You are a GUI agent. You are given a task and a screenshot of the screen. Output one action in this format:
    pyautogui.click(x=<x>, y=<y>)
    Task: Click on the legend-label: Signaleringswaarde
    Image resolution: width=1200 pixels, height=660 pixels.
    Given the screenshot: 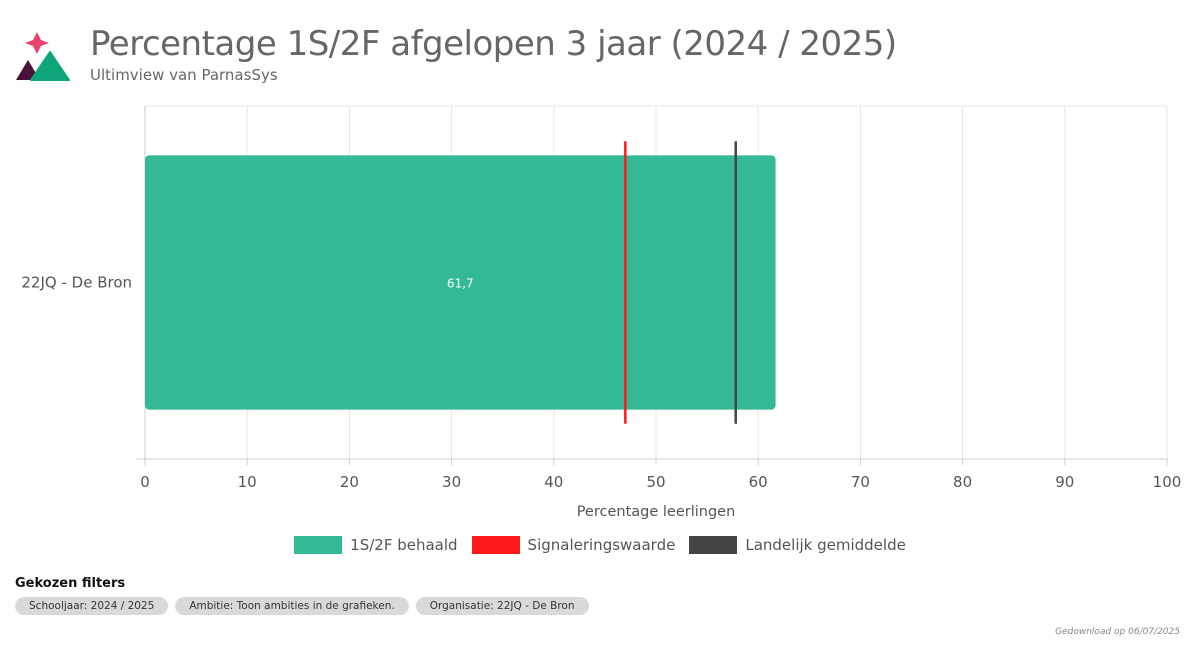 What is the action you would take?
    pyautogui.click(x=601, y=545)
    